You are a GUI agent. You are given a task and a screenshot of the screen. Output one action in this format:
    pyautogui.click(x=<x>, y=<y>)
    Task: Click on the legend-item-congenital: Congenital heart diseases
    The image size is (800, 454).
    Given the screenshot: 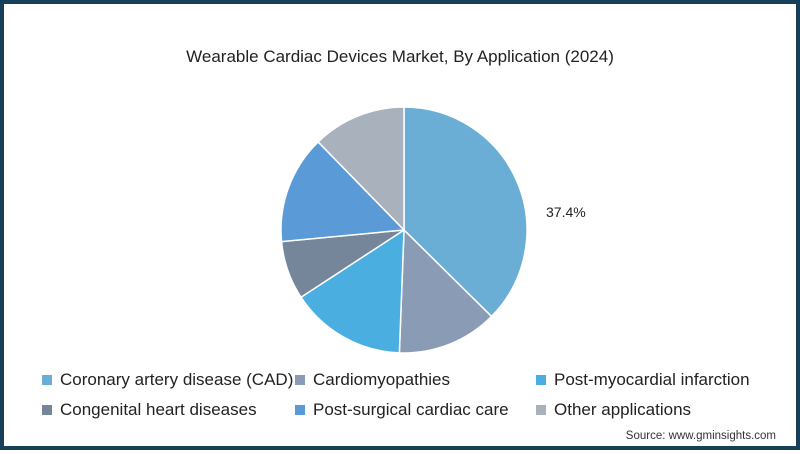 What is the action you would take?
    pyautogui.click(x=149, y=410)
    